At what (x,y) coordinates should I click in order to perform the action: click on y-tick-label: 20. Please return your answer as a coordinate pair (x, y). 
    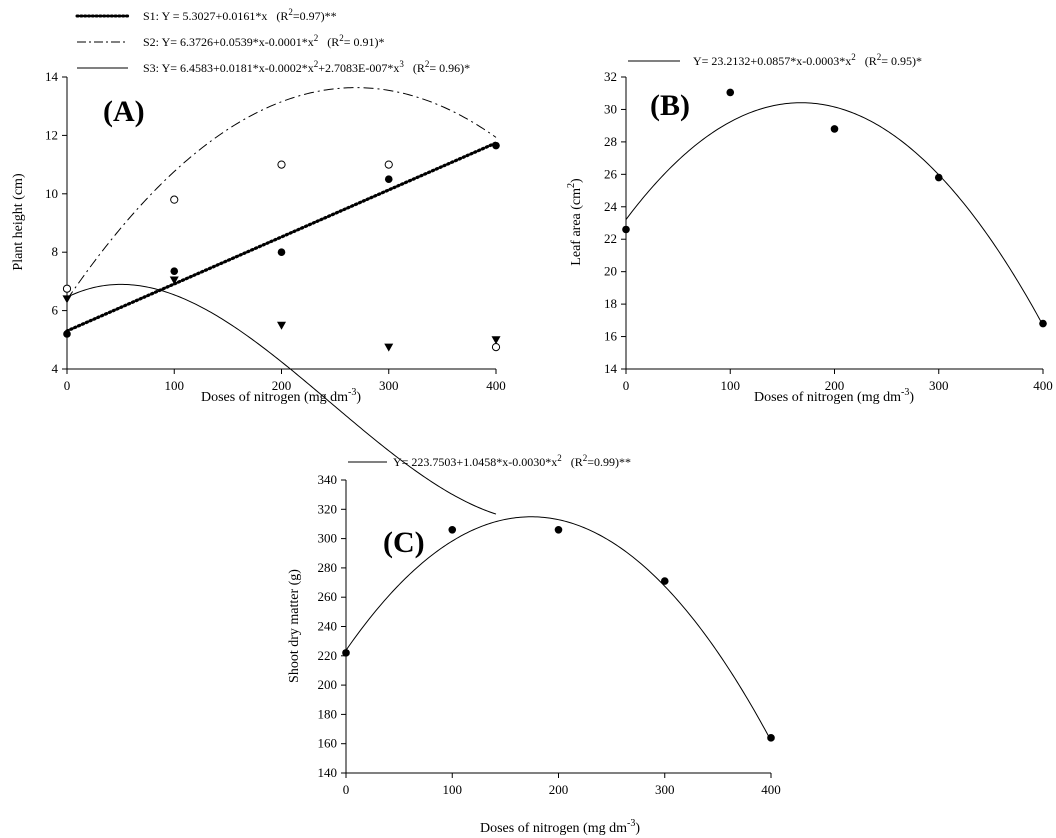
    Looking at the image, I should click on (610, 271).